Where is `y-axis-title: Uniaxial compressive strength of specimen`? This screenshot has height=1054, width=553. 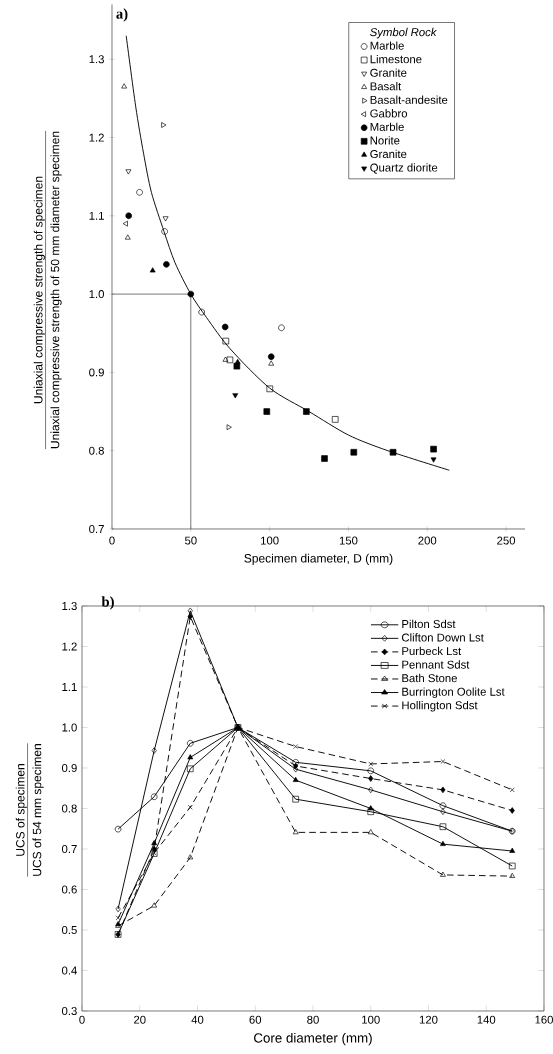 y-axis-title: Uniaxial compressive strength of specimen is located at coordinates (39, 290).